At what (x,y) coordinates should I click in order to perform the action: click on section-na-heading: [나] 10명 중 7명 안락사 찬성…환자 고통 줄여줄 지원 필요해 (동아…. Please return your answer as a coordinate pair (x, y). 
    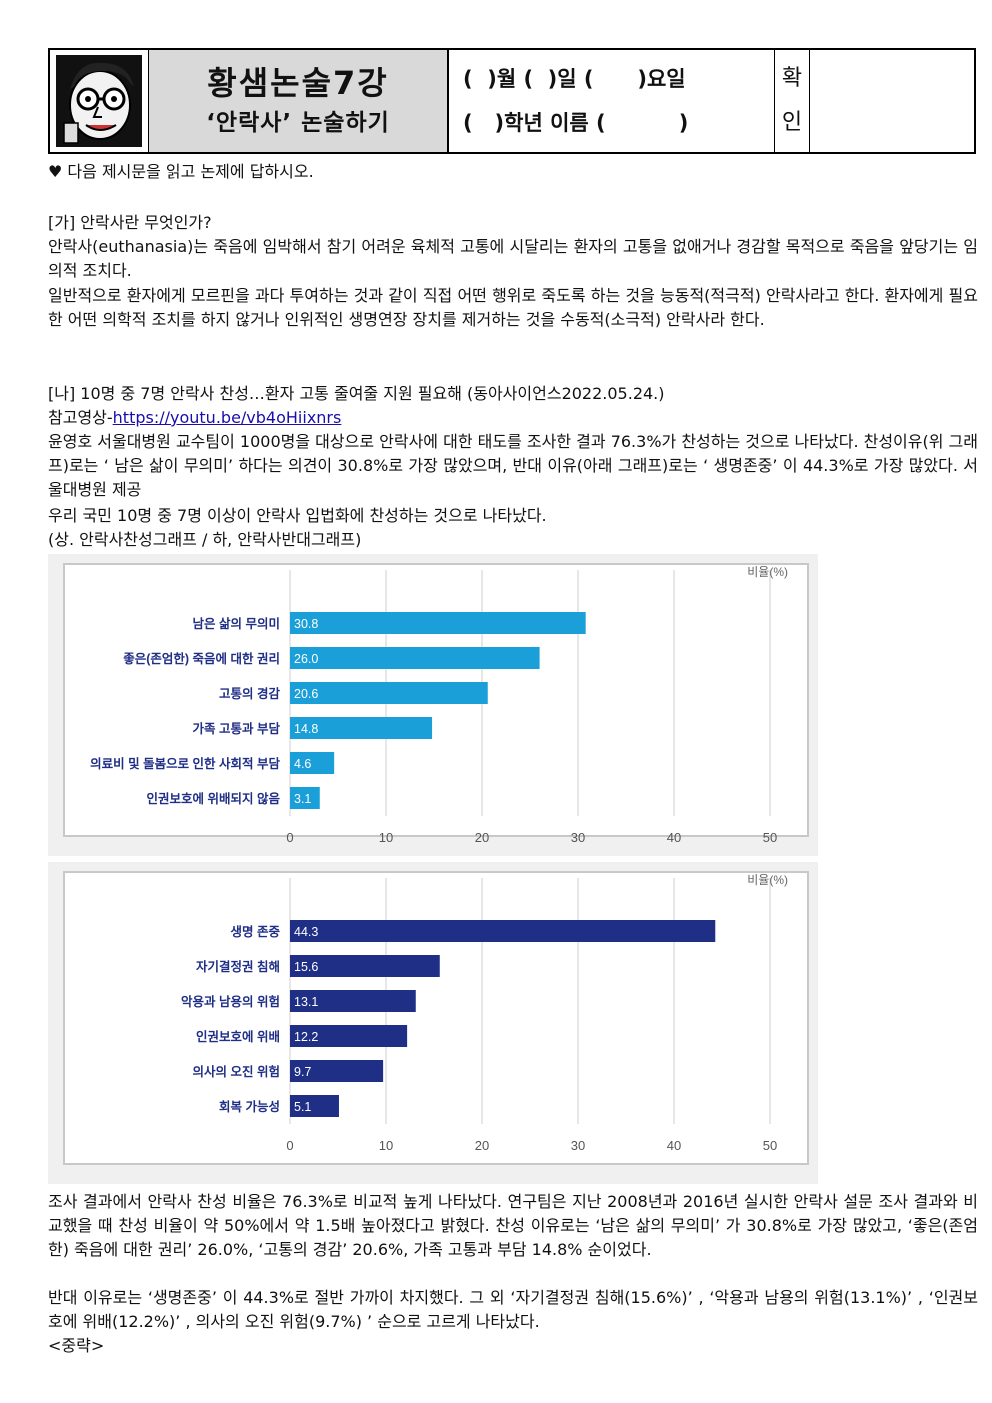
    Looking at the image, I should click on (356, 393).